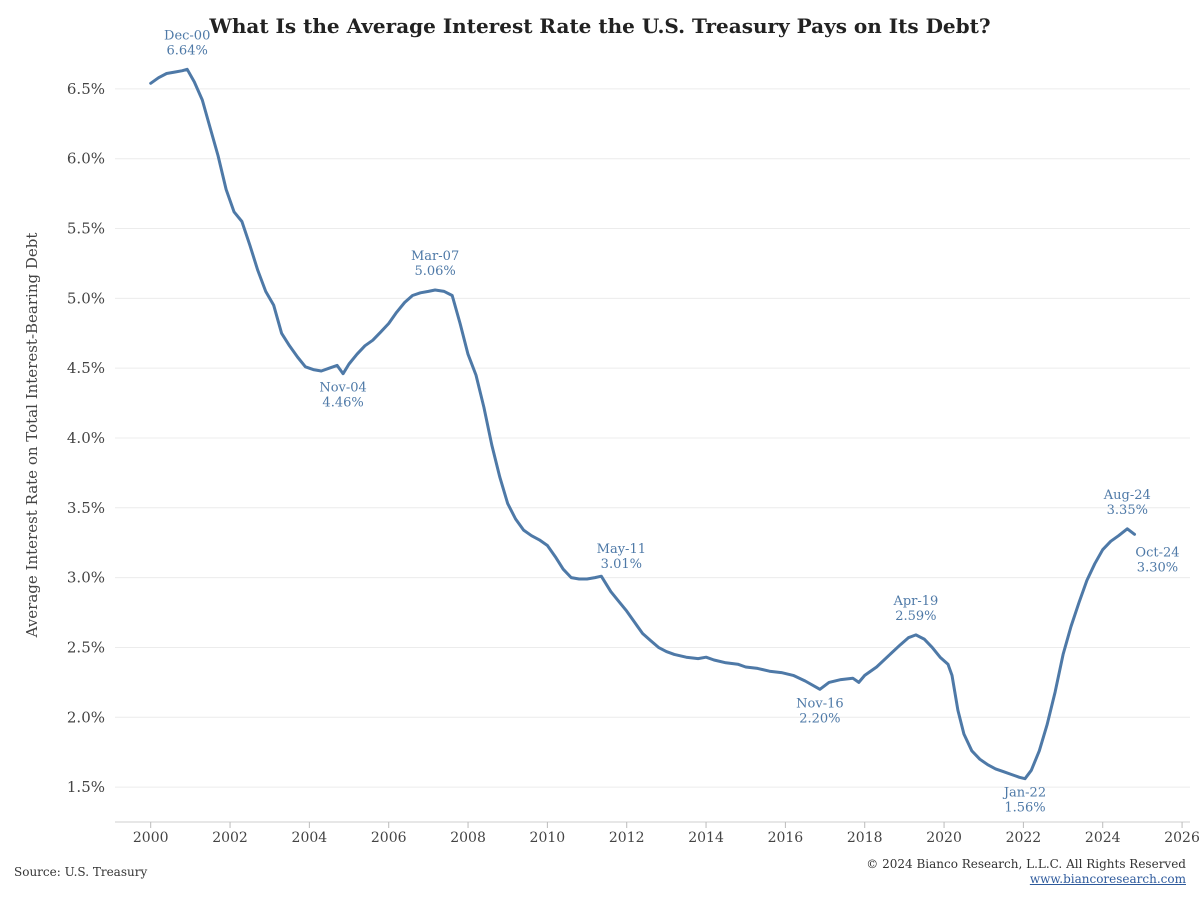 This screenshot has height=900, width=1200. What do you see at coordinates (86, 787) in the screenshot?
I see `y-tick-label: 1.5%` at bounding box center [86, 787].